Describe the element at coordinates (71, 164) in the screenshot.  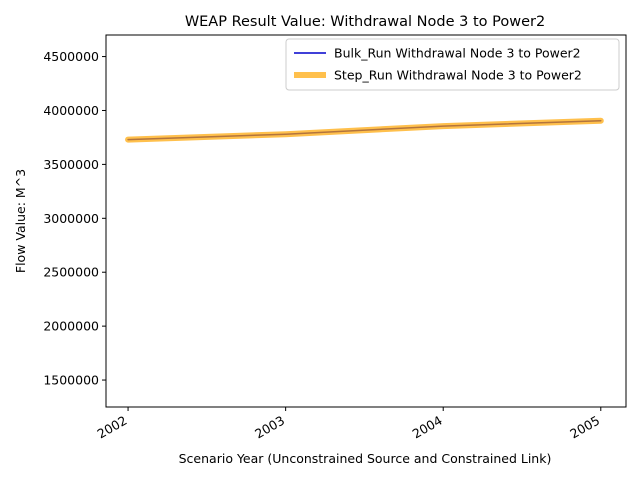
I see `y-tick-label: 3500000` at that location.